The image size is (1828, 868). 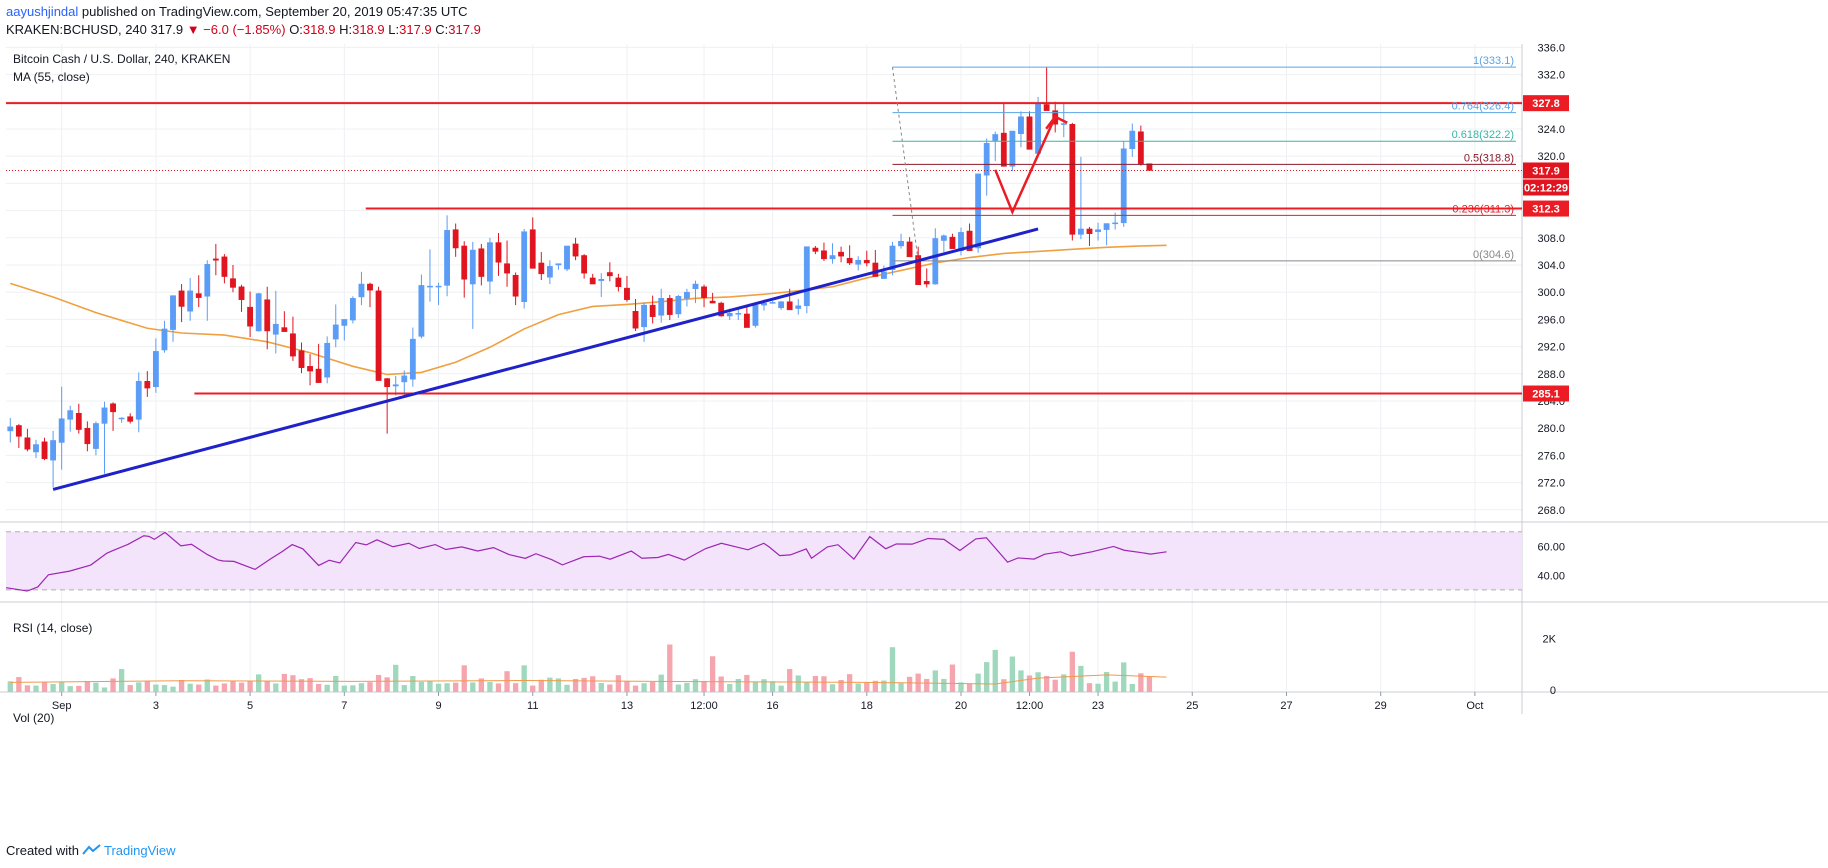 What do you see at coordinates (1551, 157) in the screenshot?
I see `price-tick-label: 320.0` at bounding box center [1551, 157].